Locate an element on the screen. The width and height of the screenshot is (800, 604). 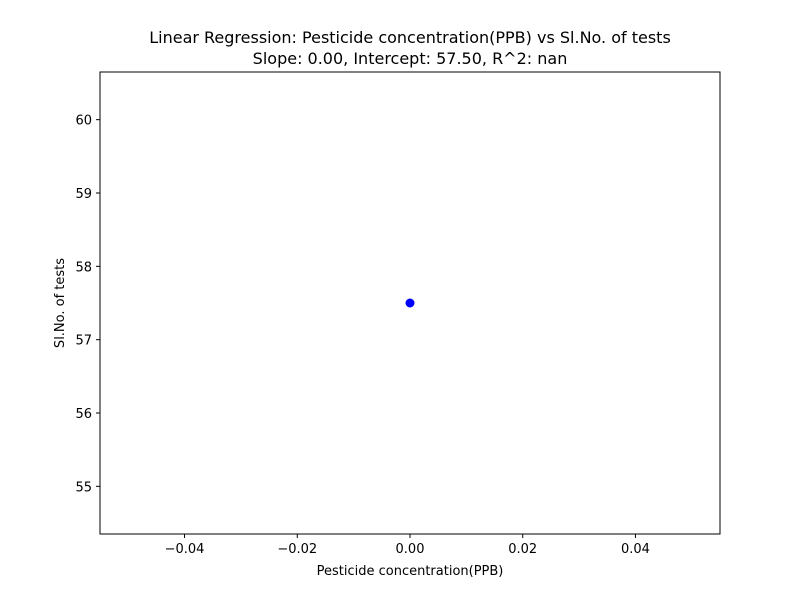
y-axis-label: Sl.No. of tests is located at coordinates (60, 303).